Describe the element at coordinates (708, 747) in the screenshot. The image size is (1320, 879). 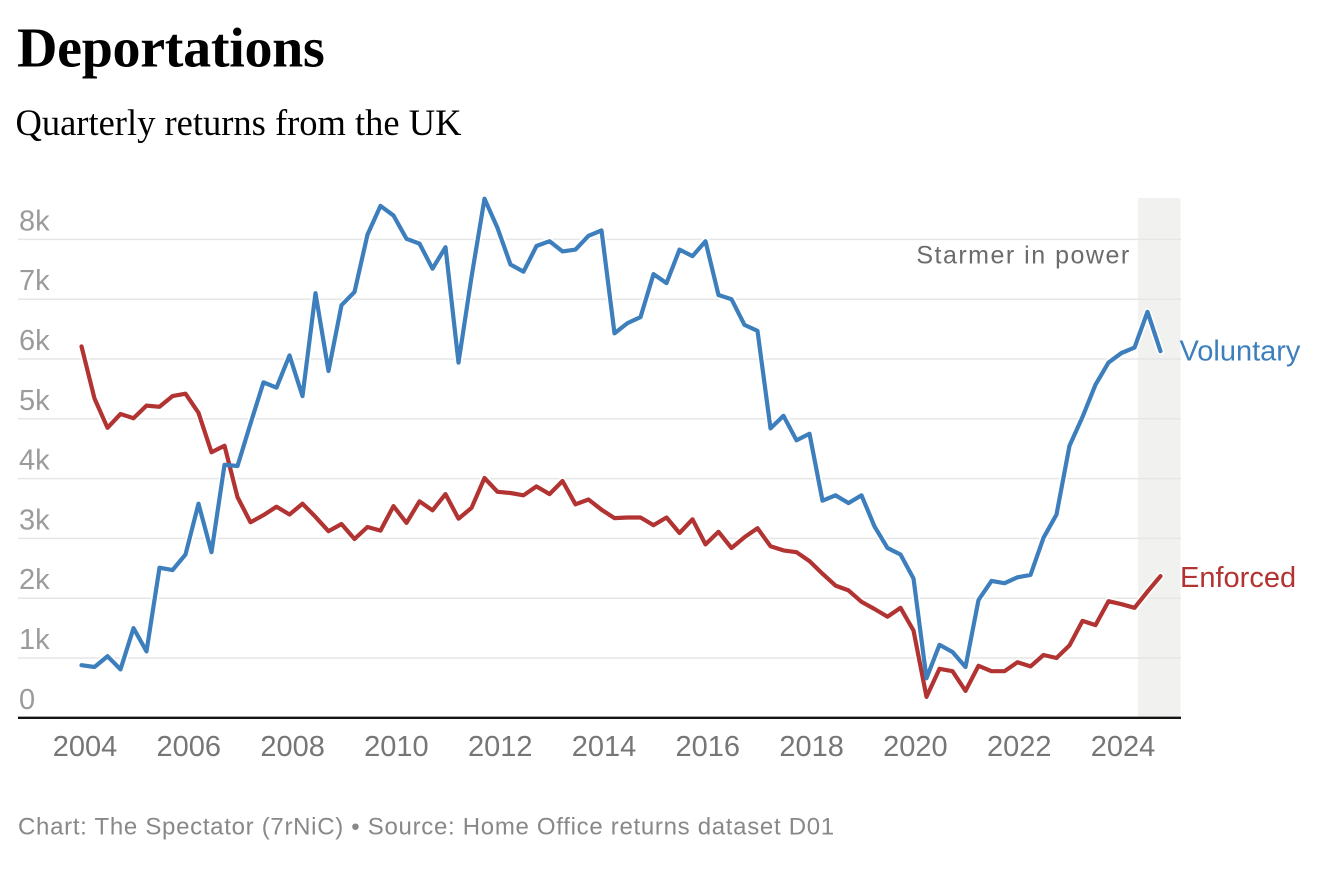
I see `svg-text: 2016` at that location.